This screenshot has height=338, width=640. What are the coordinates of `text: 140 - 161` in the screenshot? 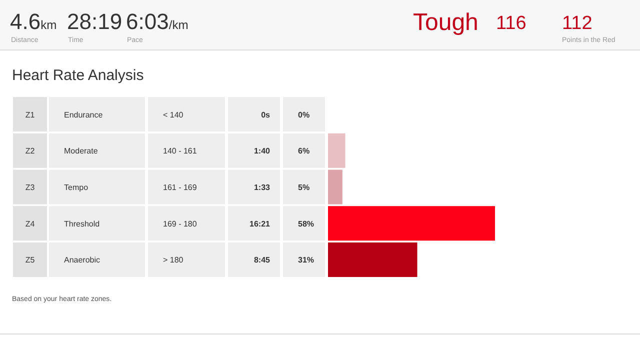 It's located at (180, 151).